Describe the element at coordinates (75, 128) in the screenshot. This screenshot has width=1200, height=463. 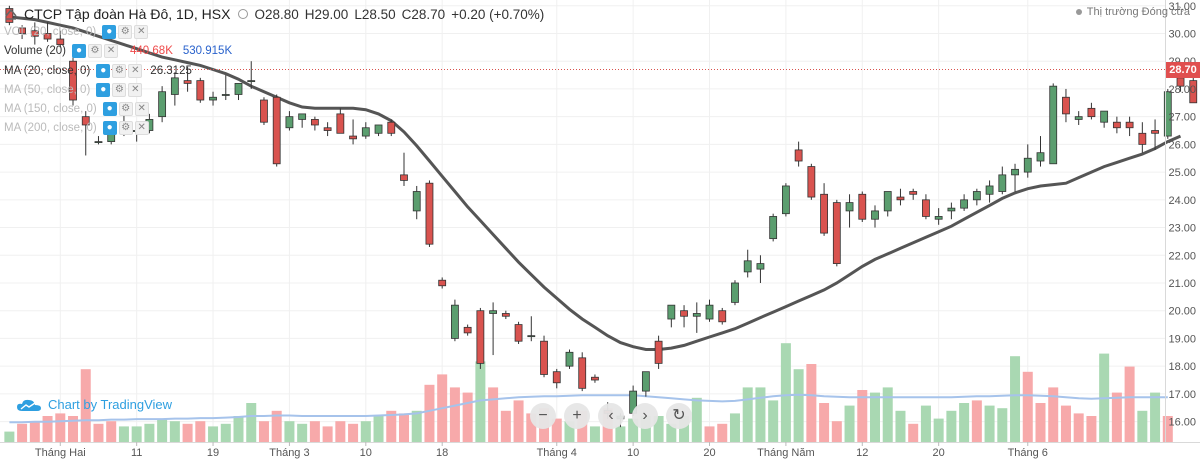
I see `study-ma200: MA (200, close, 0) ● ⚙ ✕` at that location.